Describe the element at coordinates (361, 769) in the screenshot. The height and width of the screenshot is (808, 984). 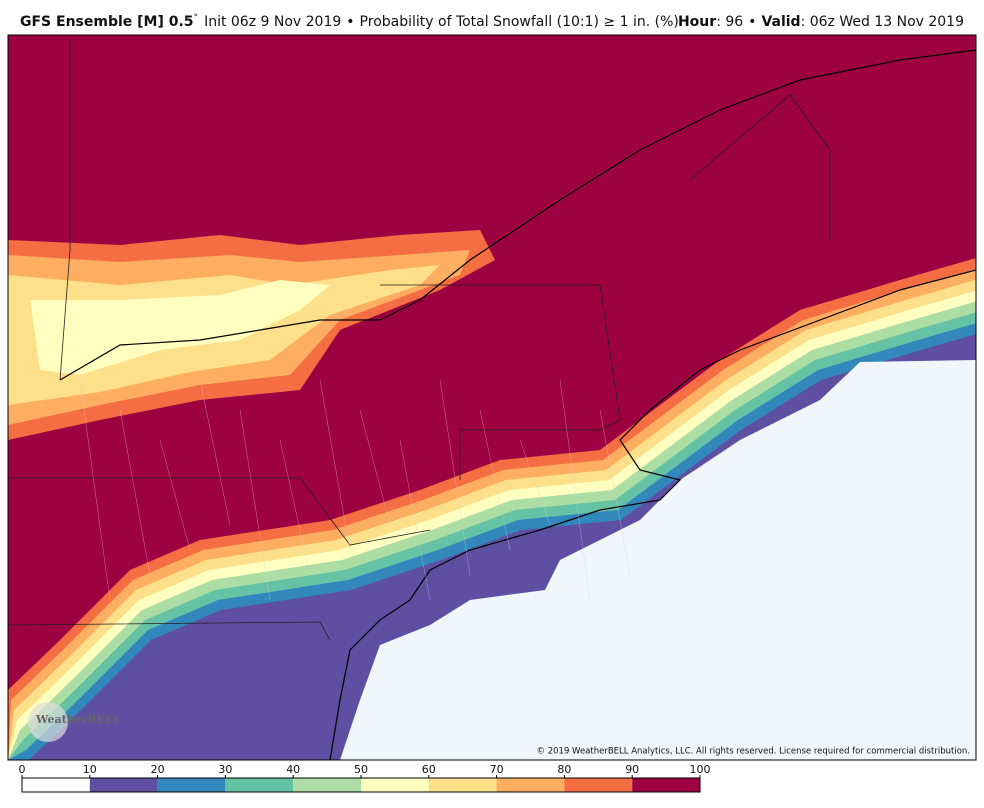
I see `colorbar-tick-label: 50` at that location.